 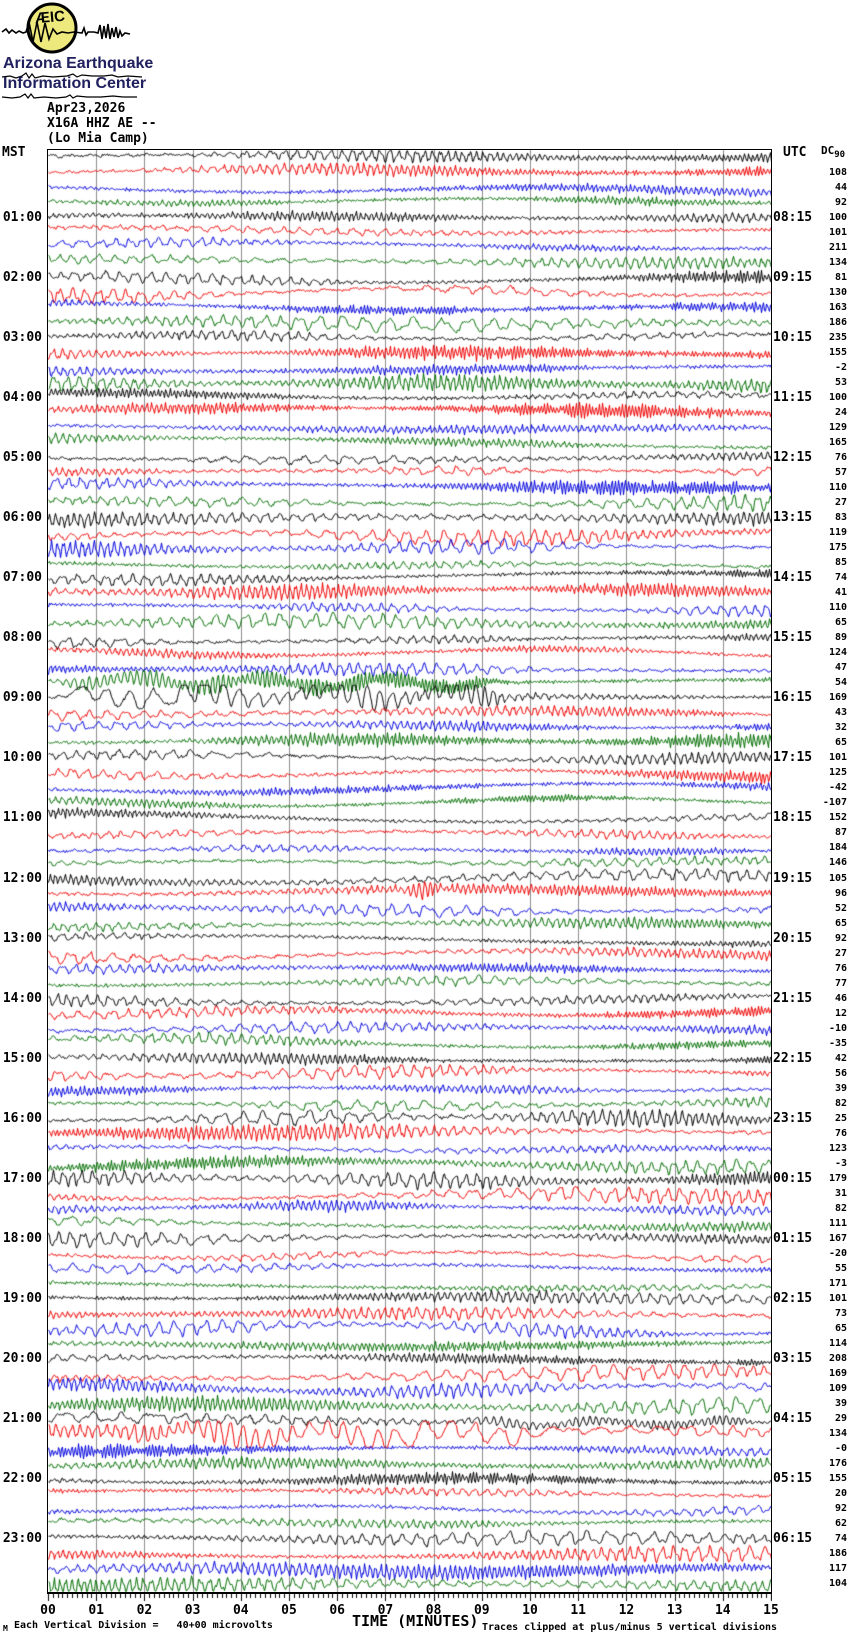 I want to click on utc-hour-label: 19:15, so click(x=793, y=878).